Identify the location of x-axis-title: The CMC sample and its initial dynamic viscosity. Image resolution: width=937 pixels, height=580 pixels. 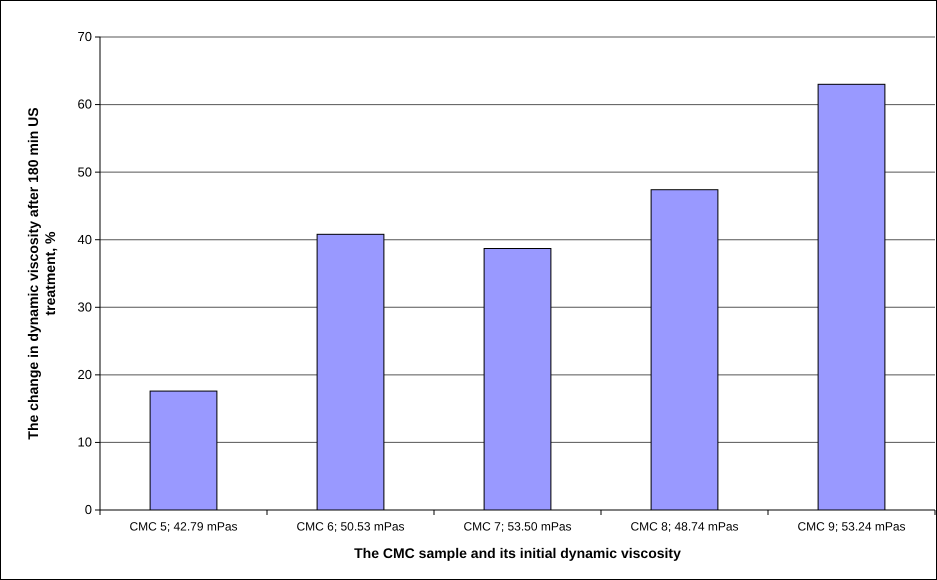
(518, 553).